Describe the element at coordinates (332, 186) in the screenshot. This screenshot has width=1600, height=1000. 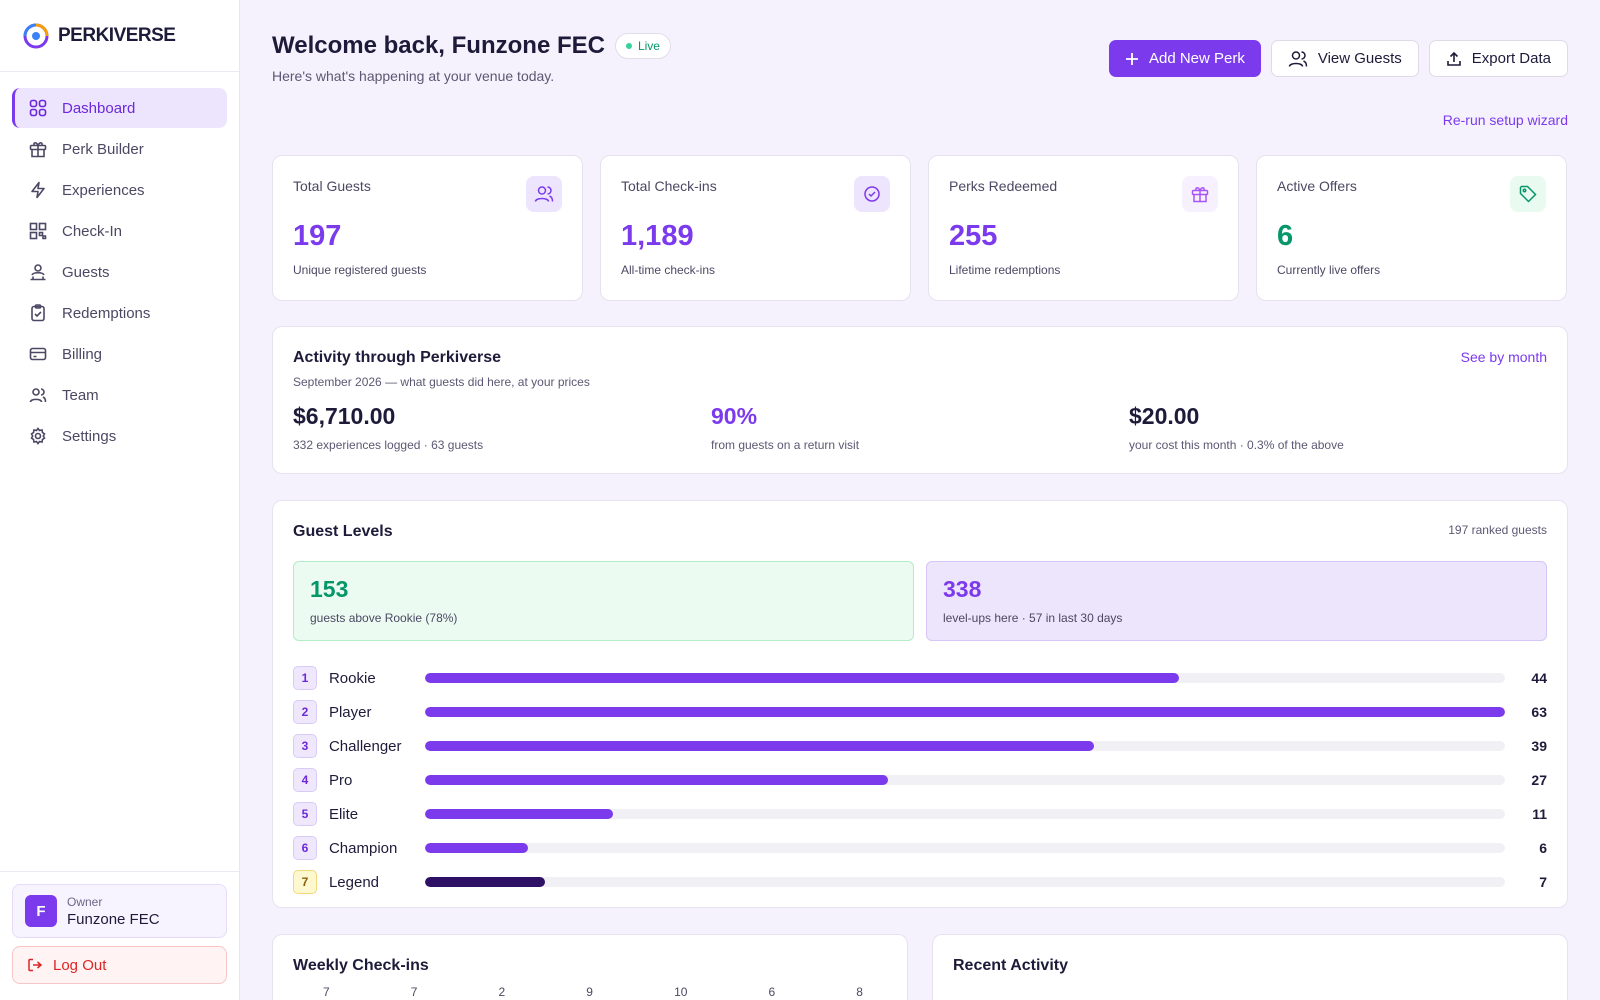
I see `stat-label: Total Guests` at that location.